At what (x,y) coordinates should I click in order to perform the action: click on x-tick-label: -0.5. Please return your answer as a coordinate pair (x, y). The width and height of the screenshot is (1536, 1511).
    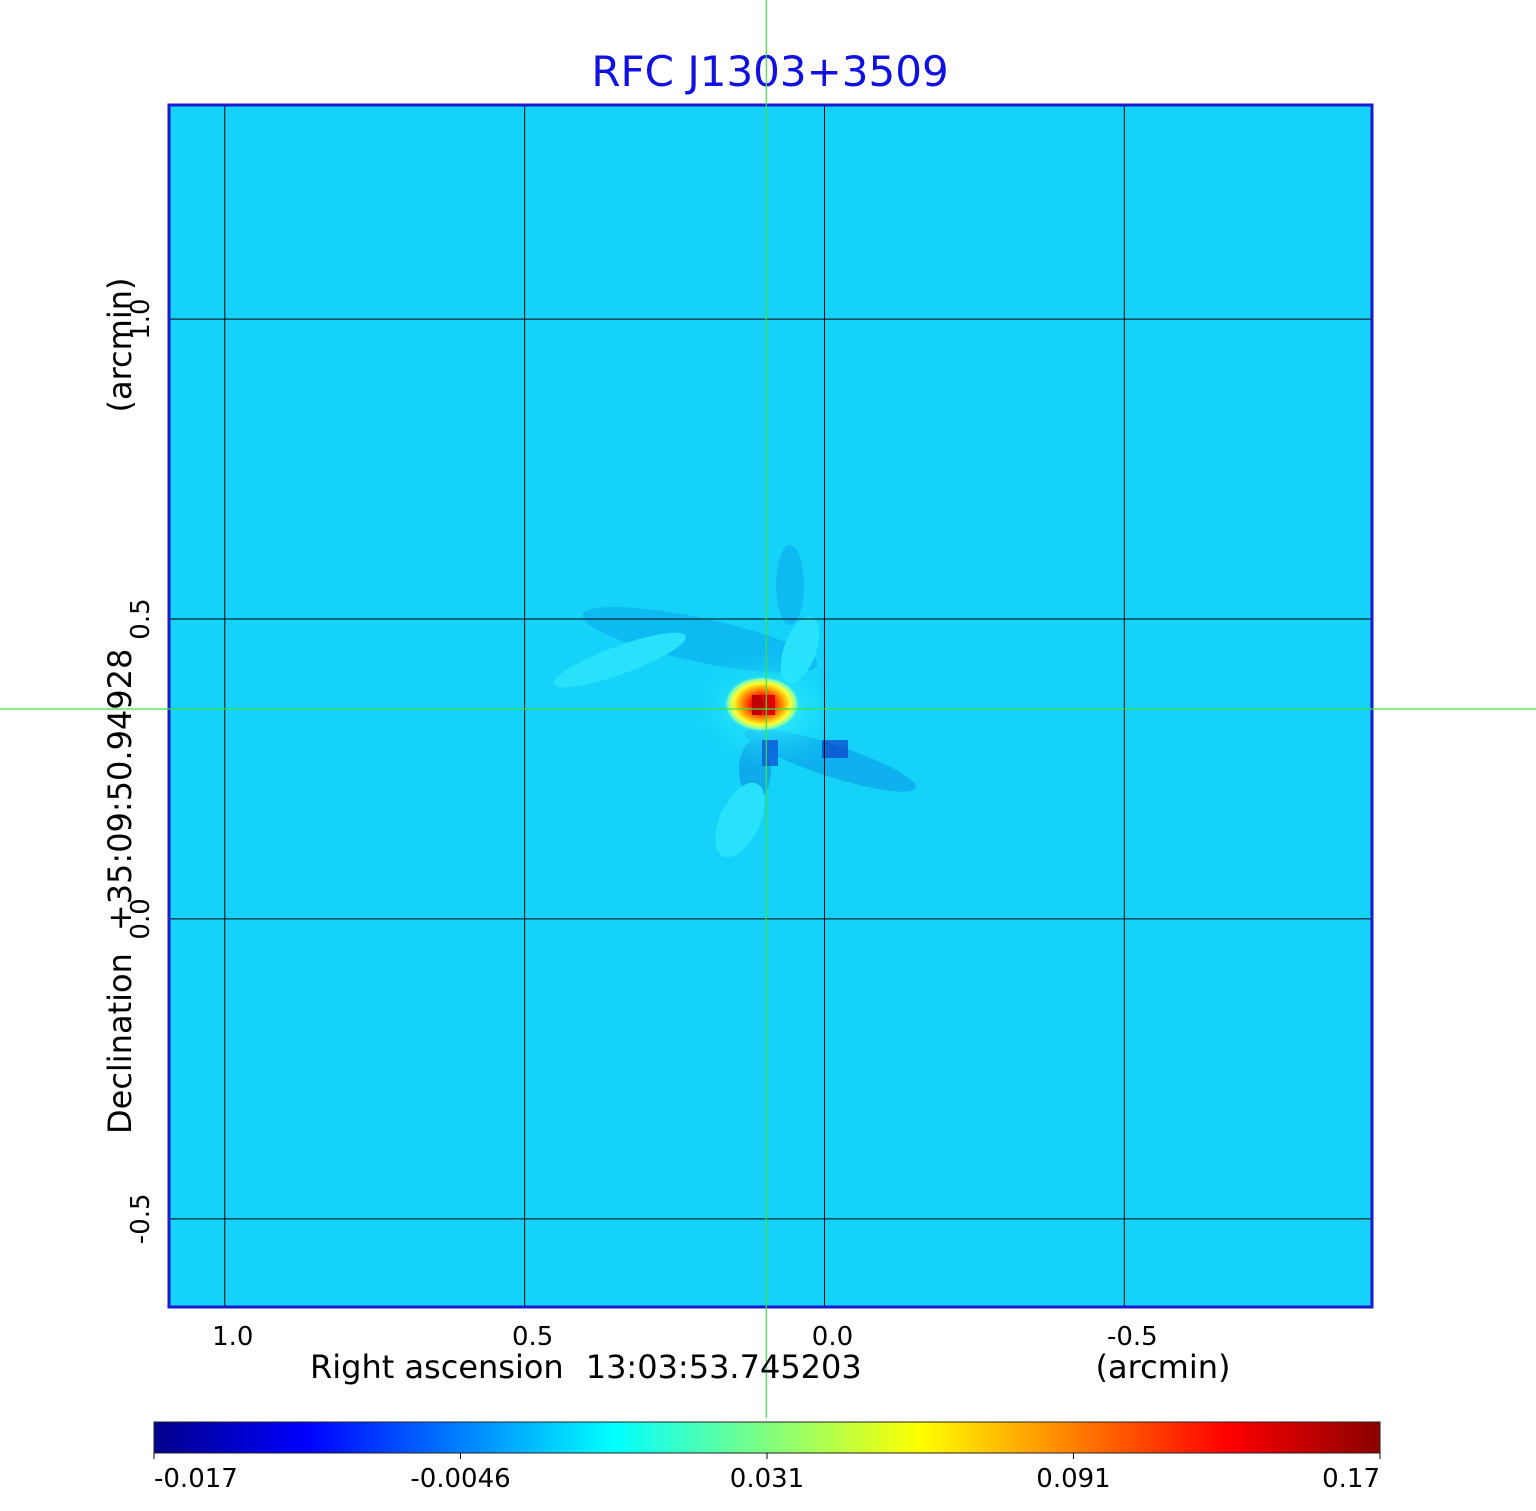
    Looking at the image, I should click on (1132, 1337).